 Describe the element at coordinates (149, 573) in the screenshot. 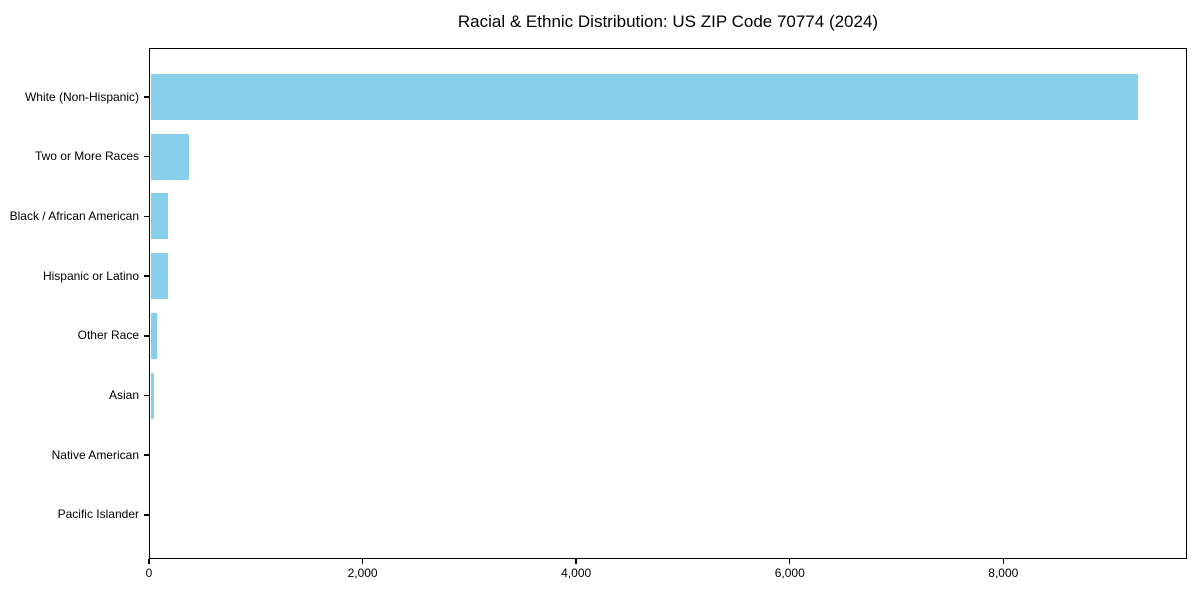

I see `x-tick-label: 0` at that location.